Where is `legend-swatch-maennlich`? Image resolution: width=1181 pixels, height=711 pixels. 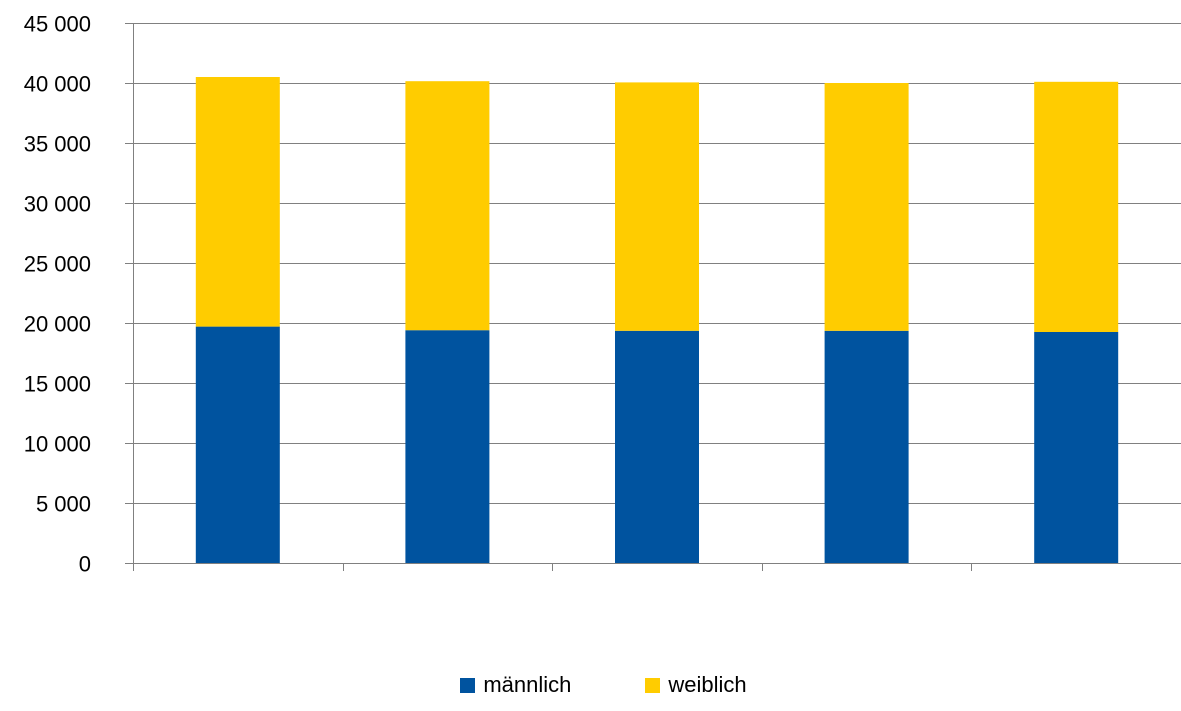 legend-swatch-maennlich is located at coordinates (468, 685).